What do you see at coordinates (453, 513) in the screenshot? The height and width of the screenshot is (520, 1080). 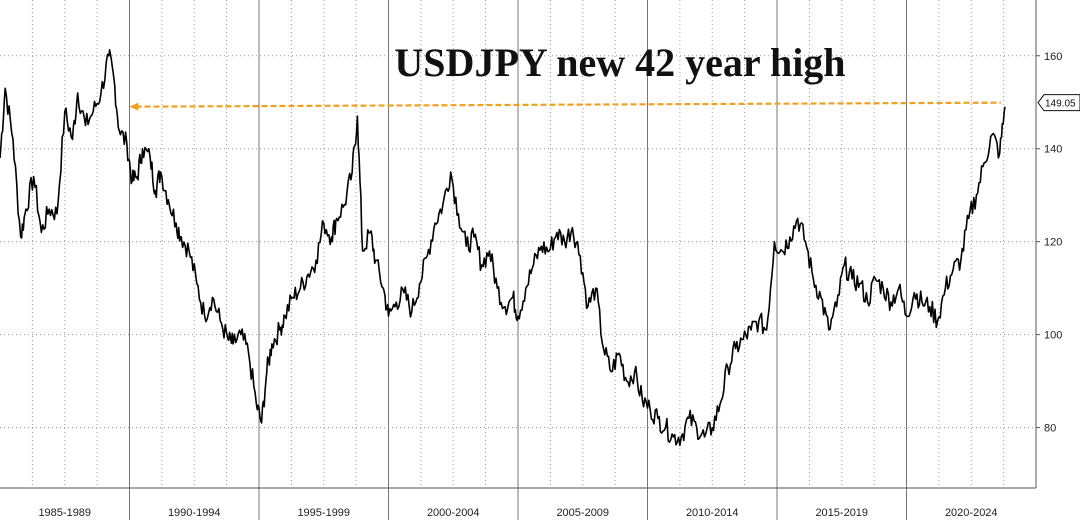 I see `x-period-label-2000: 2000-2004` at bounding box center [453, 513].